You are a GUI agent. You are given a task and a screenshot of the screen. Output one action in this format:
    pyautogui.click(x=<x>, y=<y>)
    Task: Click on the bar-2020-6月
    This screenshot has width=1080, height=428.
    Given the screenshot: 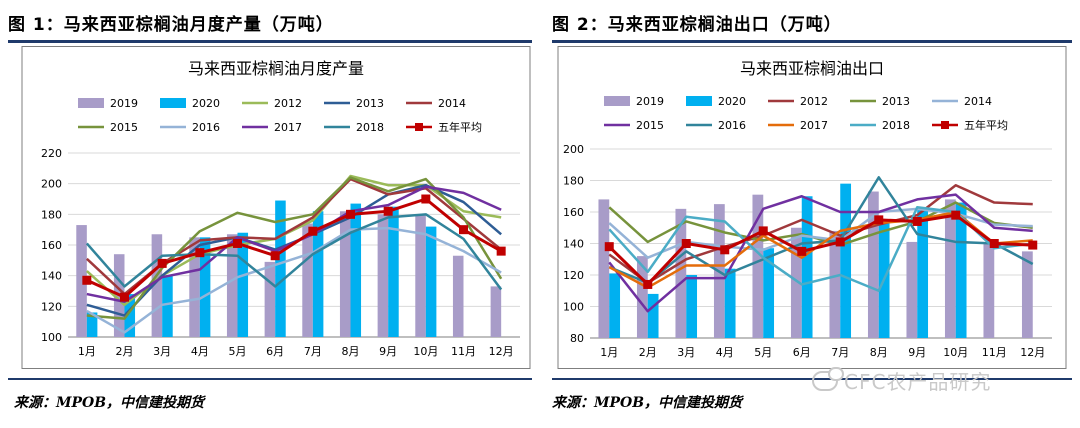 What is the action you would take?
    pyautogui.click(x=807, y=267)
    